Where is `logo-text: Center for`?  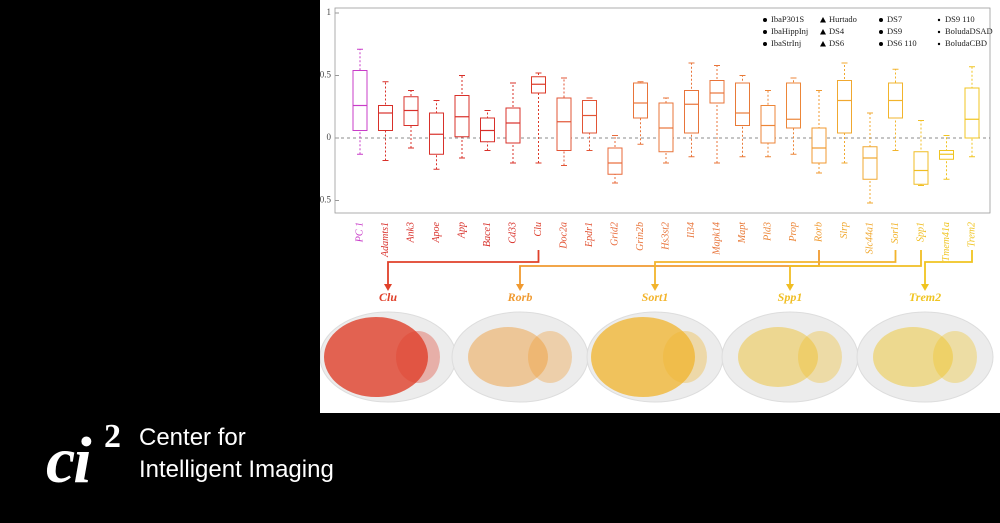 logo-text: Center for is located at coordinates (192, 437).